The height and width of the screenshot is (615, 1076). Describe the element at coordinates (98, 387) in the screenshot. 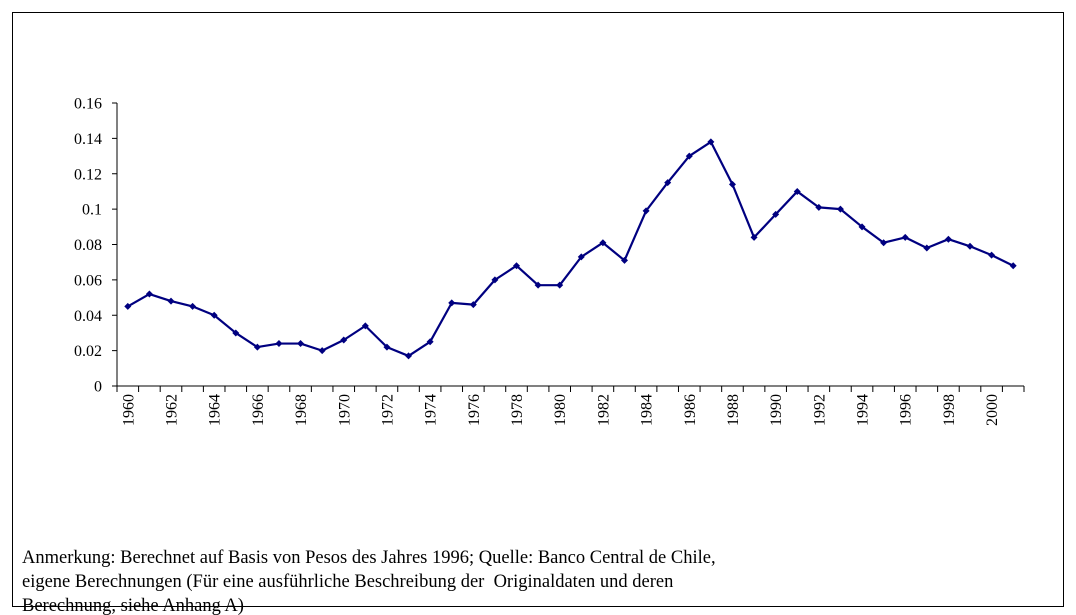

I see `y-tick-label: 0` at that location.